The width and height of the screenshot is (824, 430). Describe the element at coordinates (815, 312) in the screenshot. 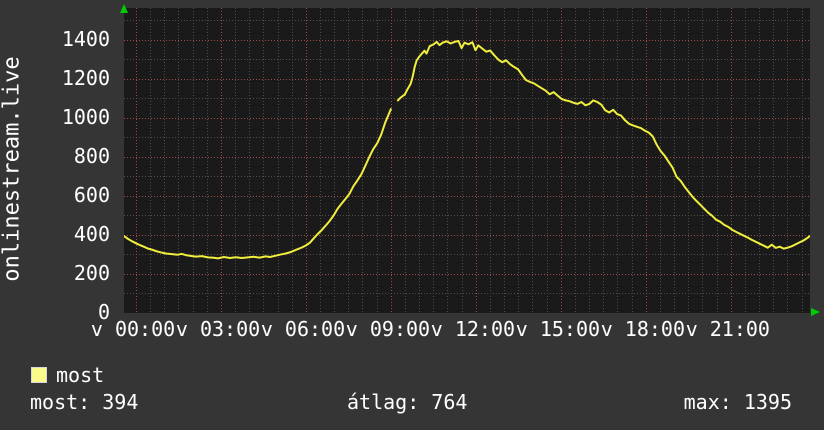

I see `x-axis-arrow-icon` at that location.